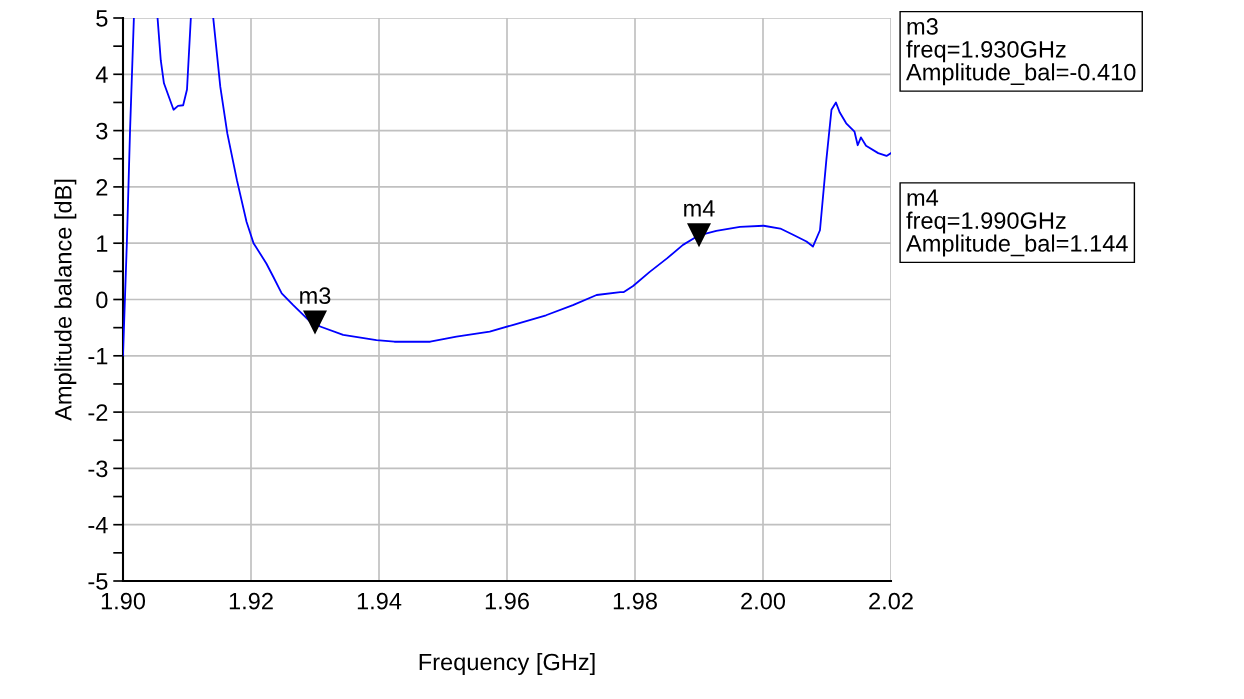 The image size is (1244, 699). I want to click on x-tick-label: 1.98, so click(635, 601).